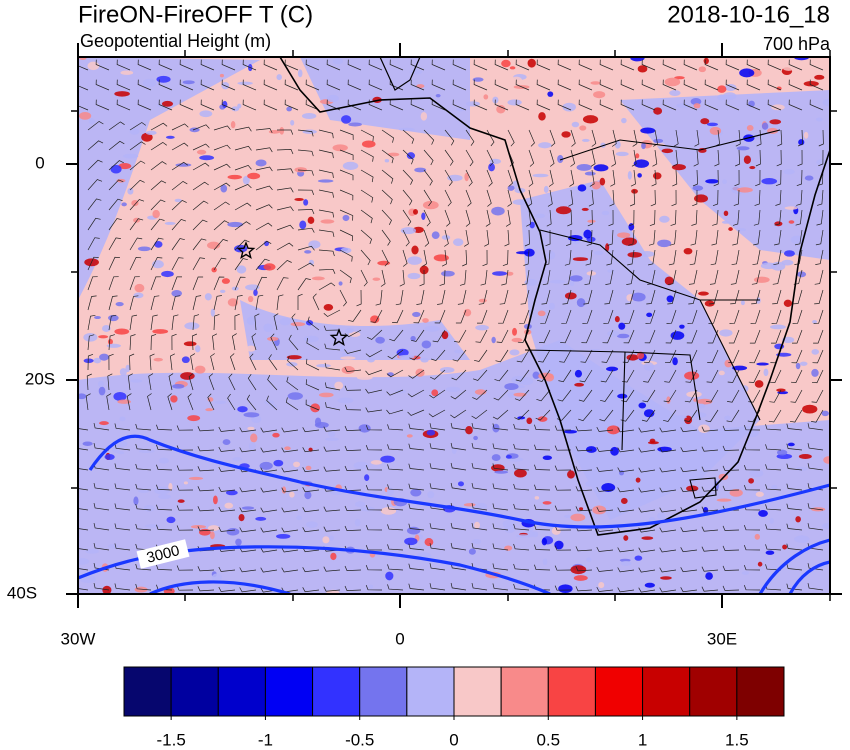 The width and height of the screenshot is (850, 750). Describe the element at coordinates (163, 554) in the screenshot. I see `contour-label-bg` at that location.